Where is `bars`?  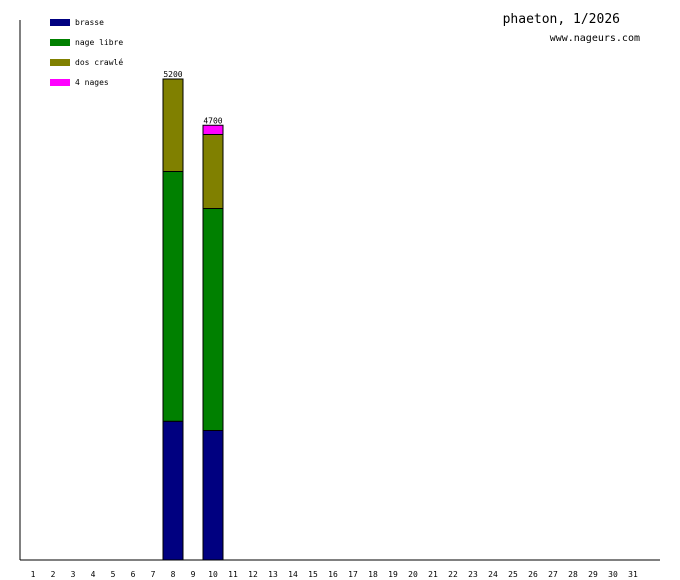
bars is located at coordinates (193, 319).